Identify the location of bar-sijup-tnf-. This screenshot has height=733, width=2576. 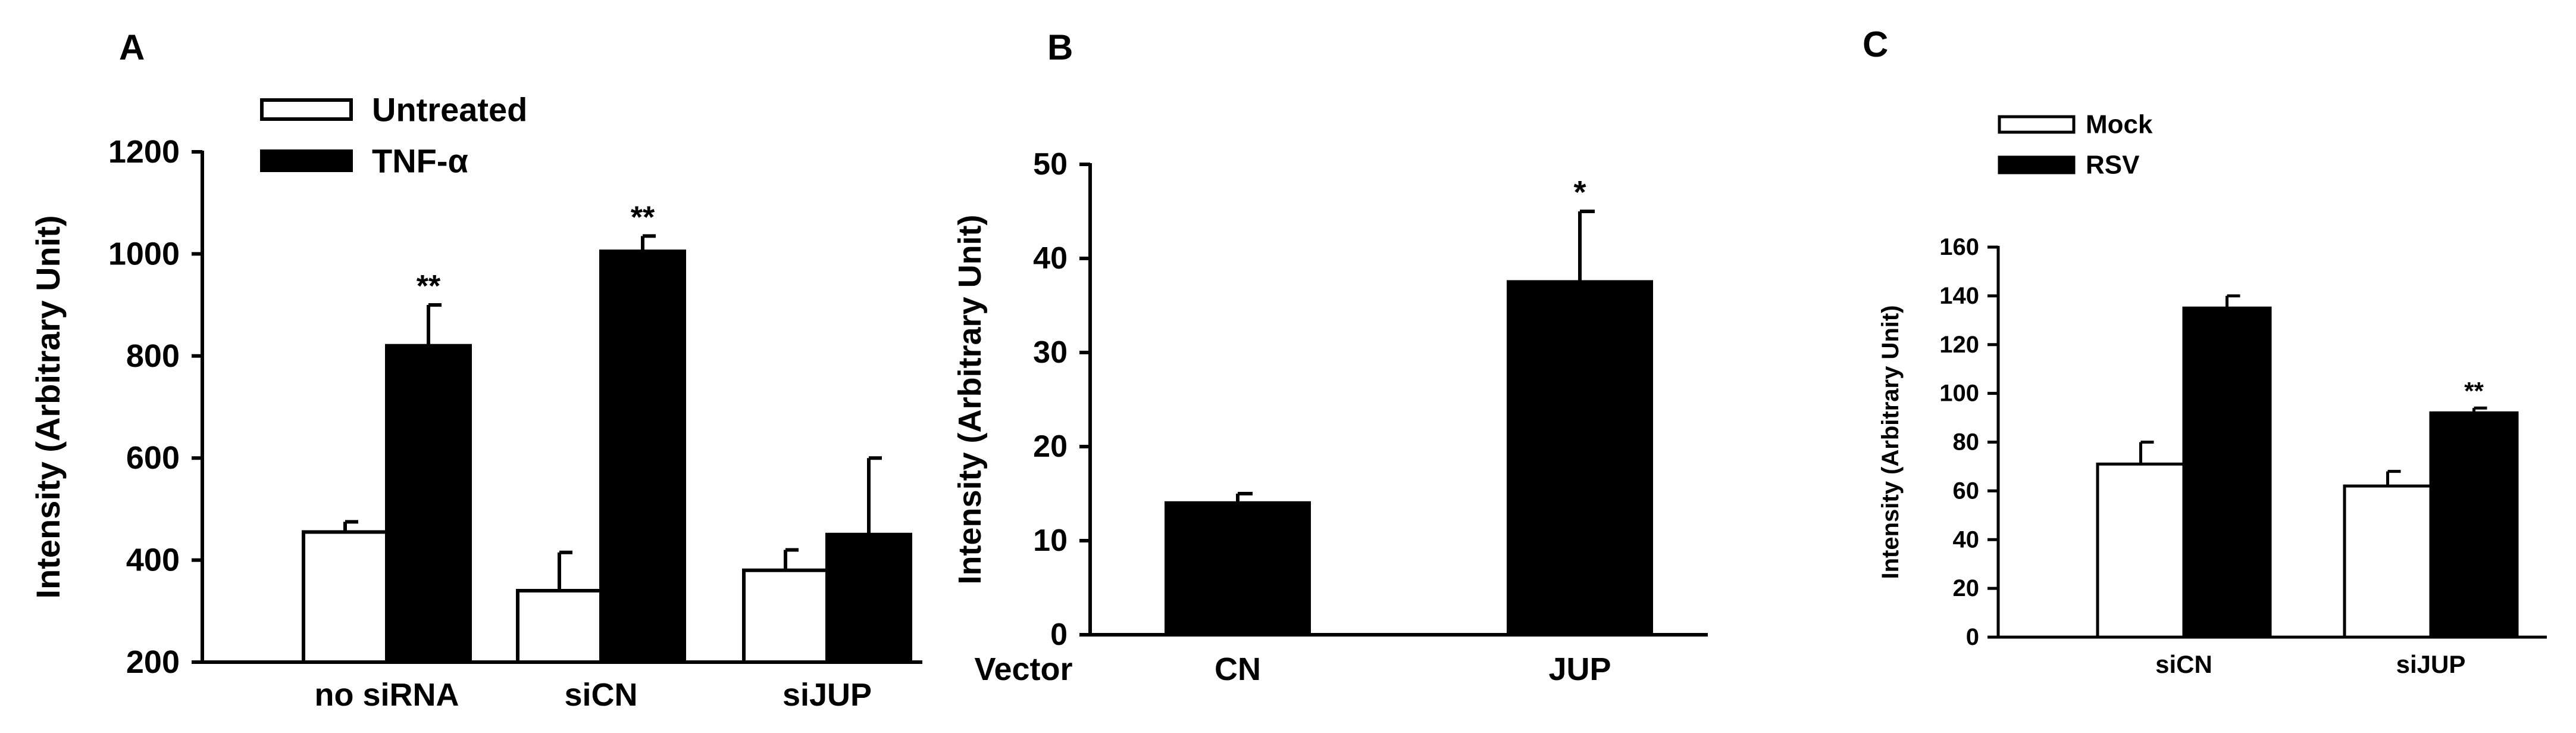
(868, 598).